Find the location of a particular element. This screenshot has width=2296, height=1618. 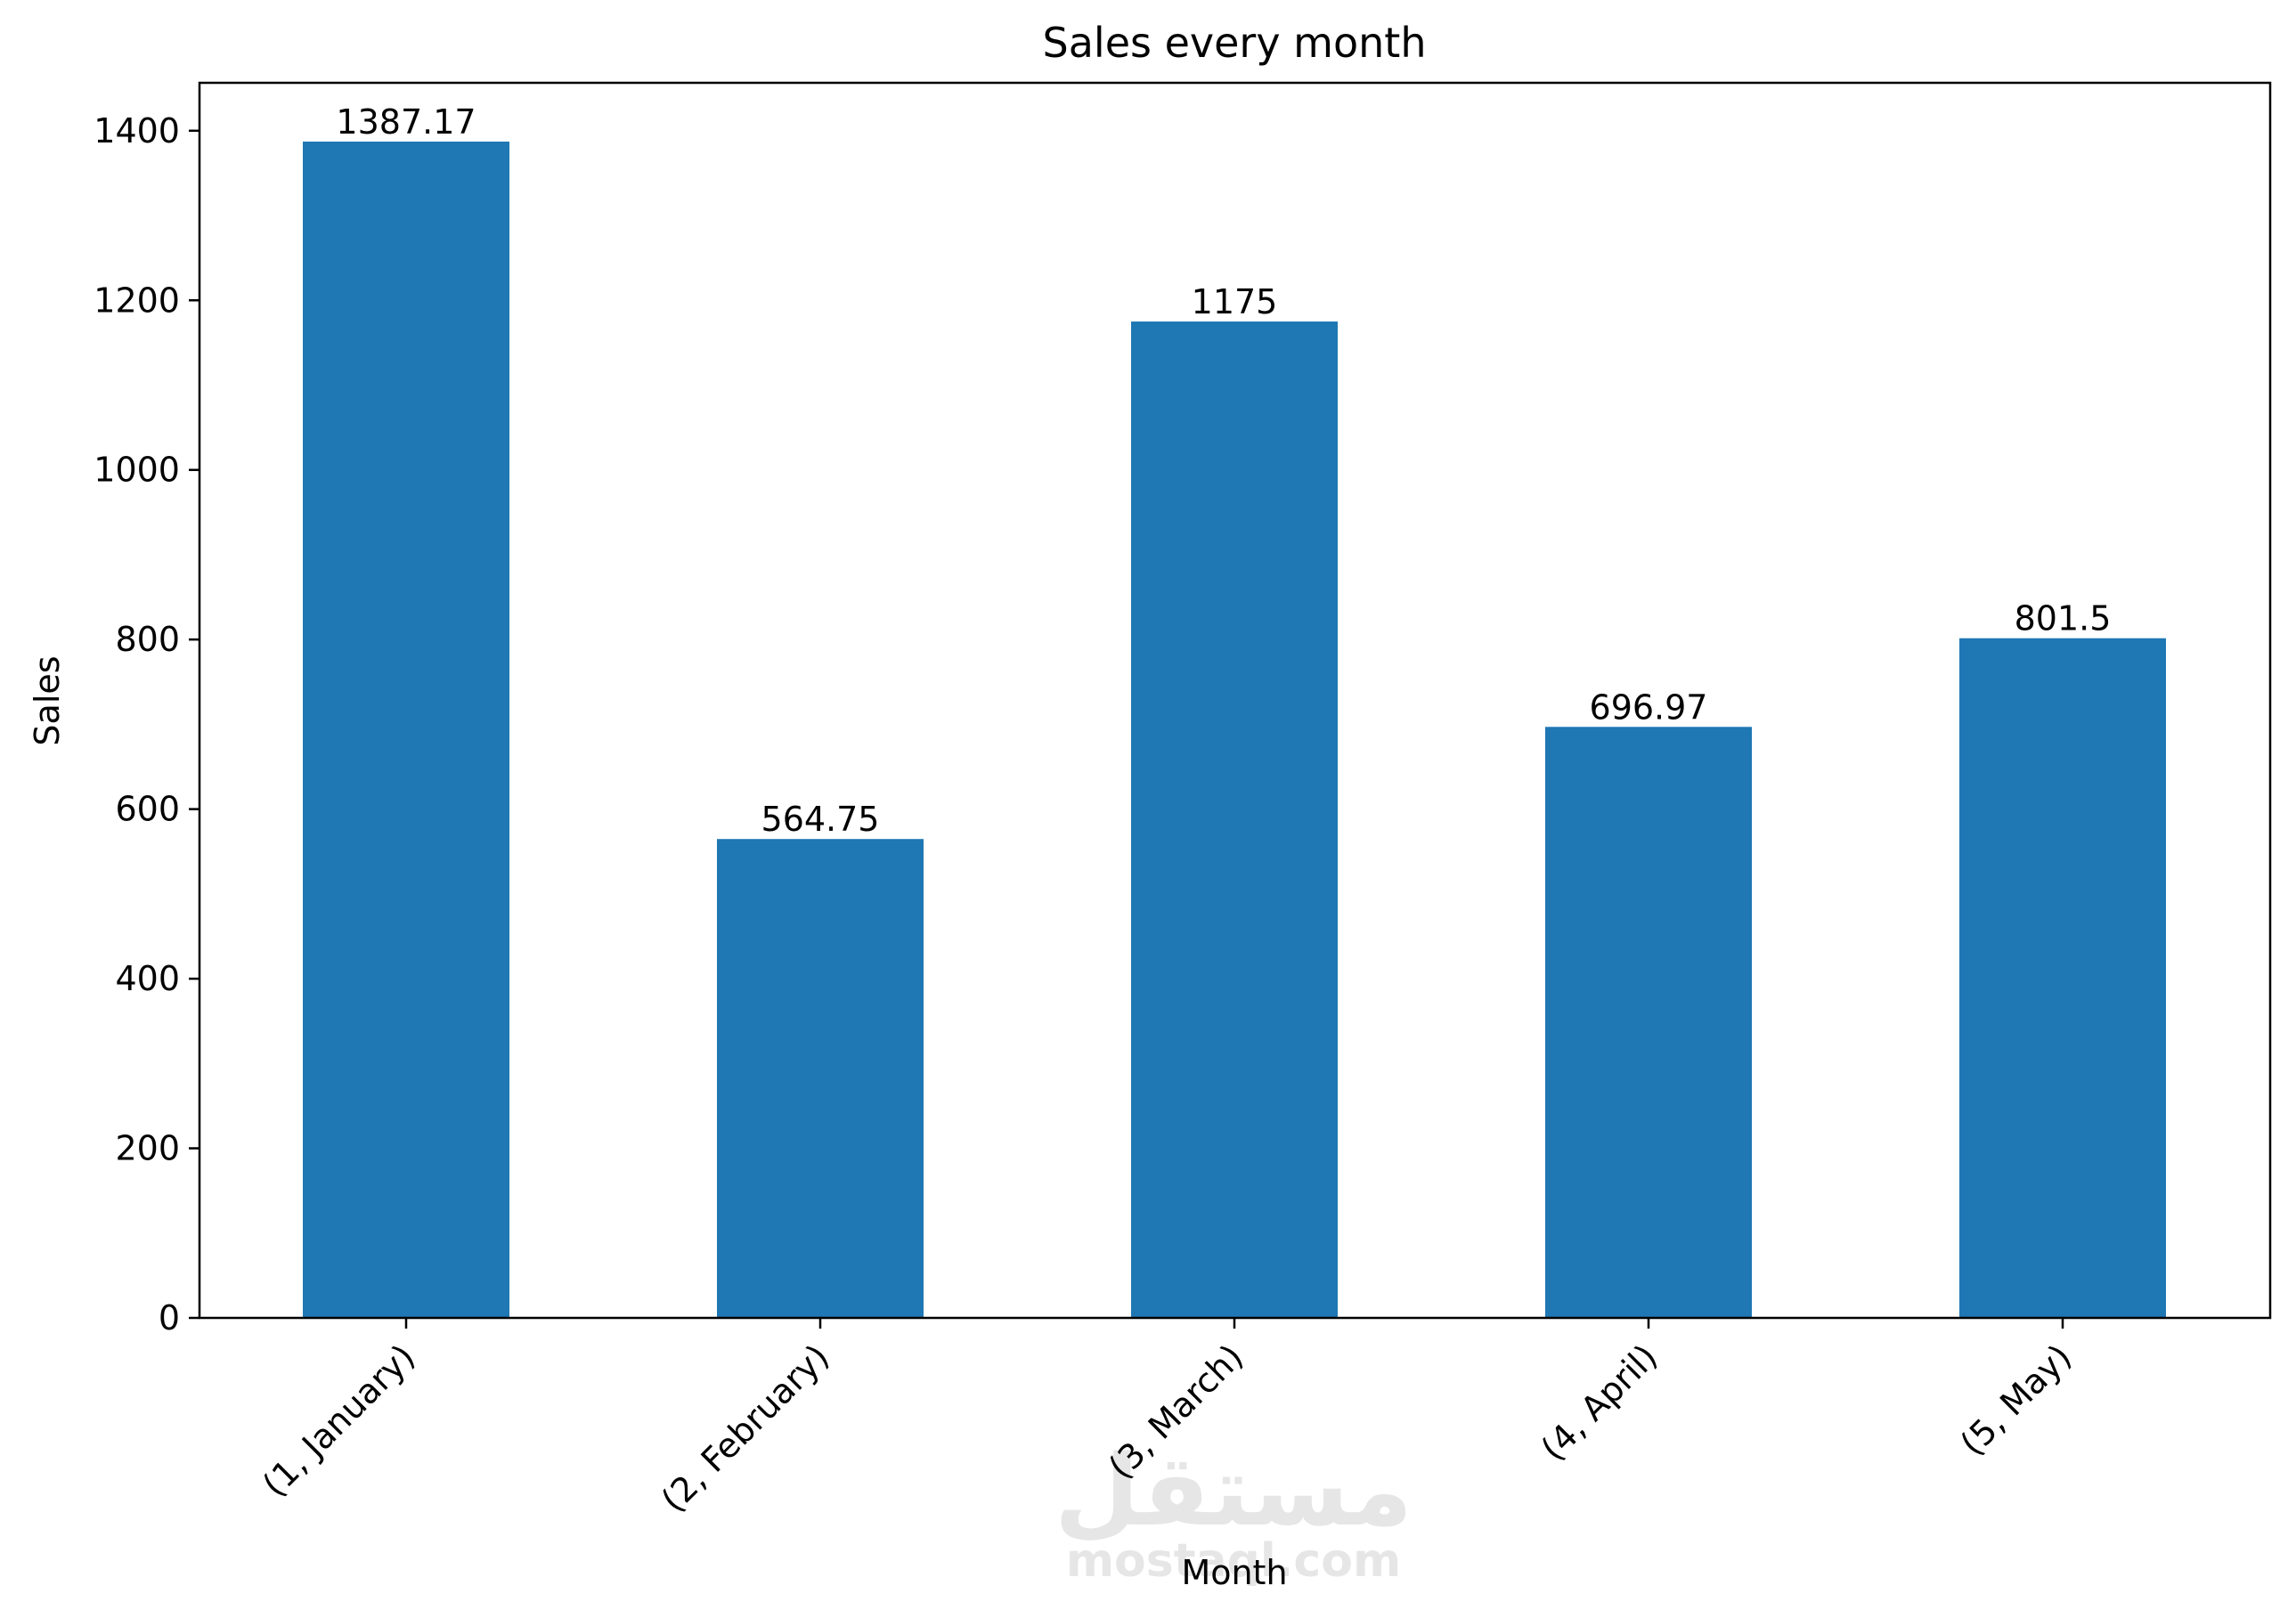

y-axis: 0 200 400 600 800 1000 1200 1400 is located at coordinates (146, 724).